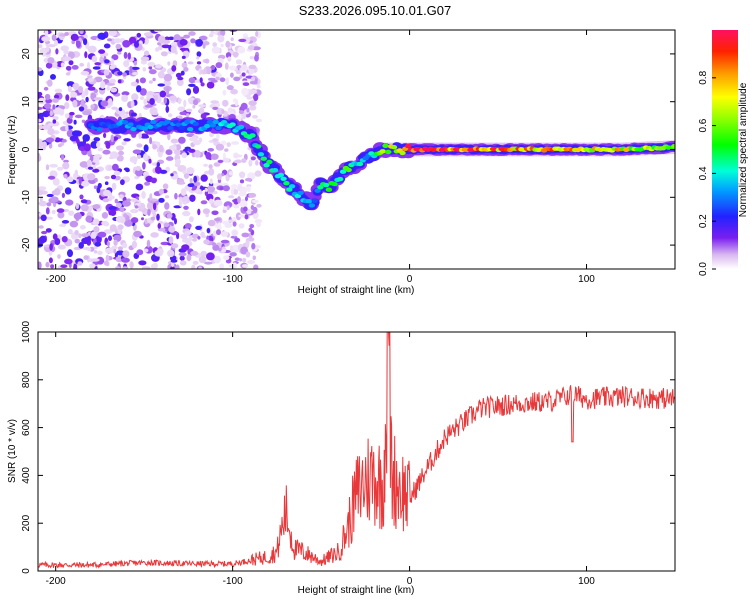 This screenshot has width=750, height=600. Describe the element at coordinates (26, 102) in the screenshot. I see `y-tick-label: 10` at that location.